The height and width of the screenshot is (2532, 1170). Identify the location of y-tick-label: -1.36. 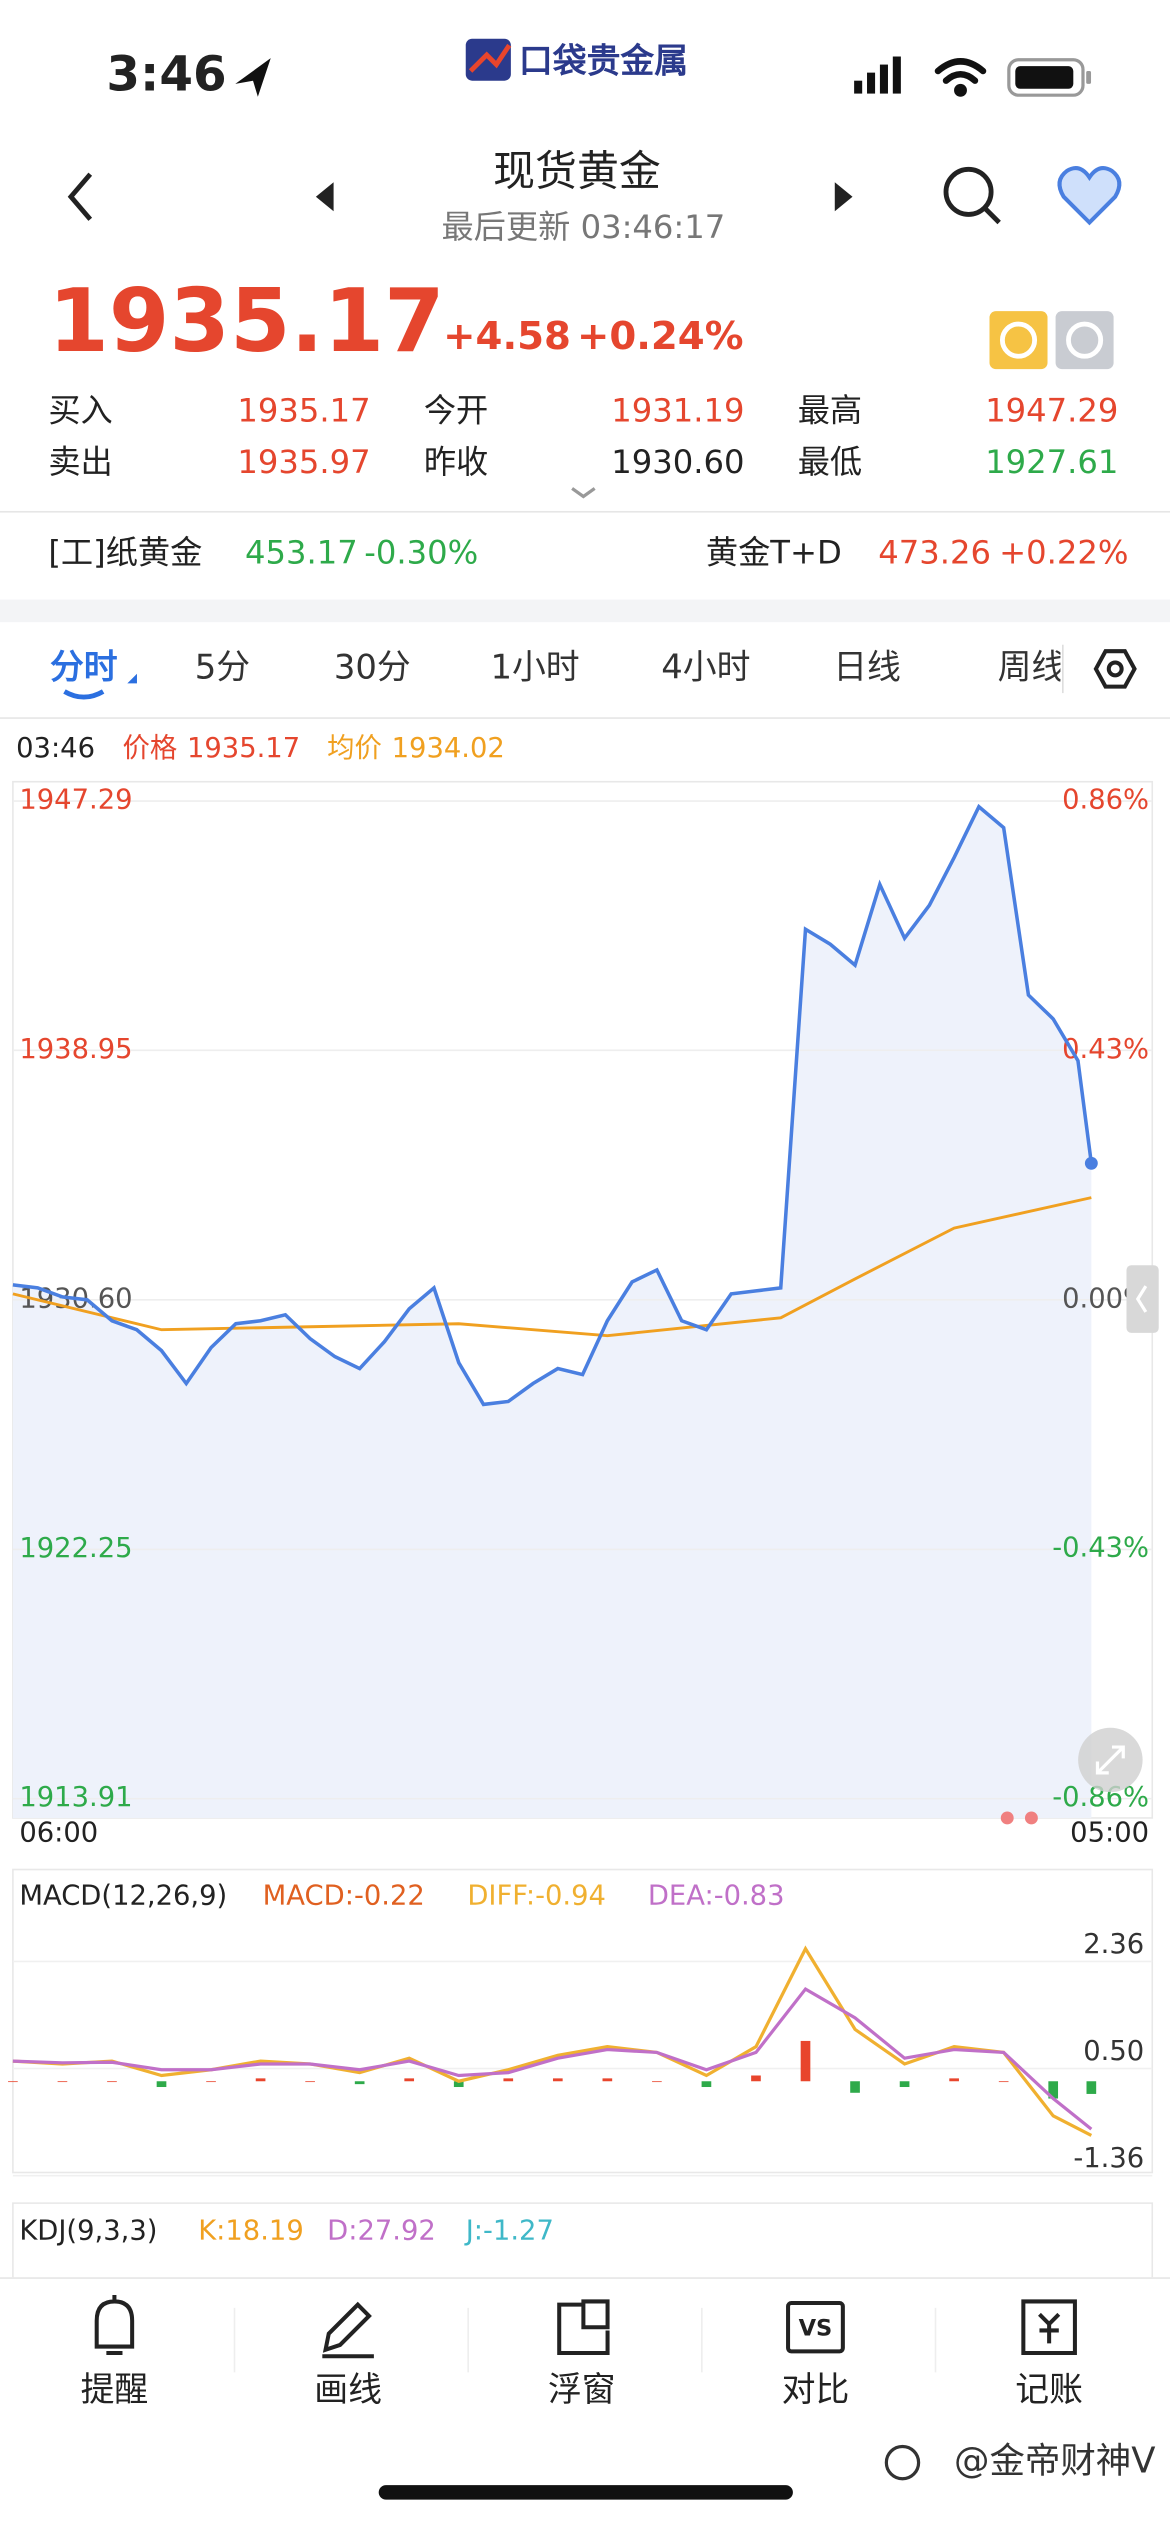
(1108, 2158).